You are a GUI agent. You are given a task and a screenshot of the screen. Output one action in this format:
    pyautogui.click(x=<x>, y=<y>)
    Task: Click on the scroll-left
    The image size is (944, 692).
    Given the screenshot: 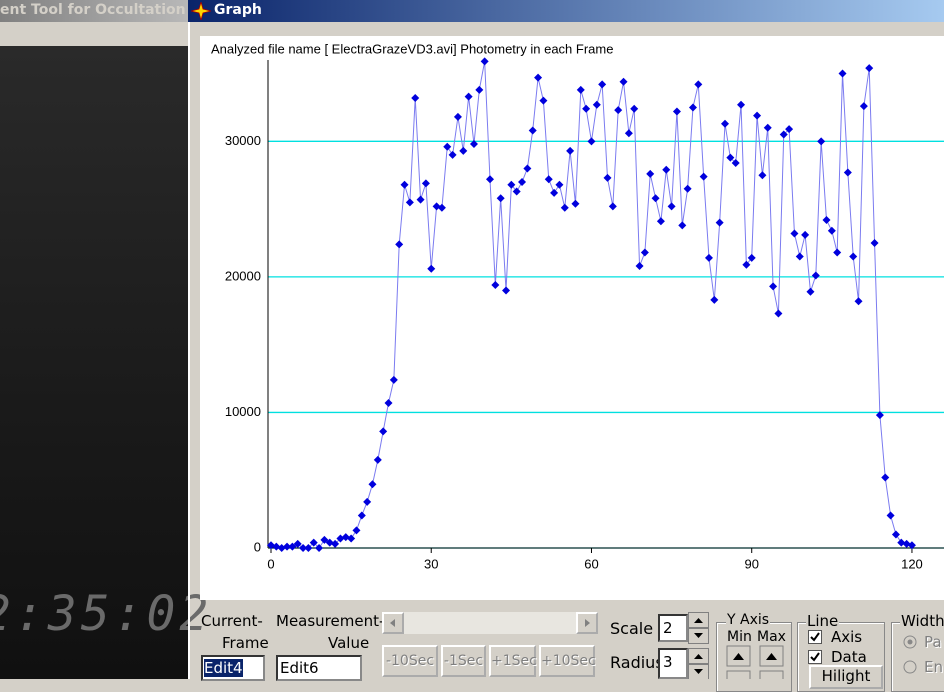 What is the action you would take?
    pyautogui.click(x=393, y=623)
    